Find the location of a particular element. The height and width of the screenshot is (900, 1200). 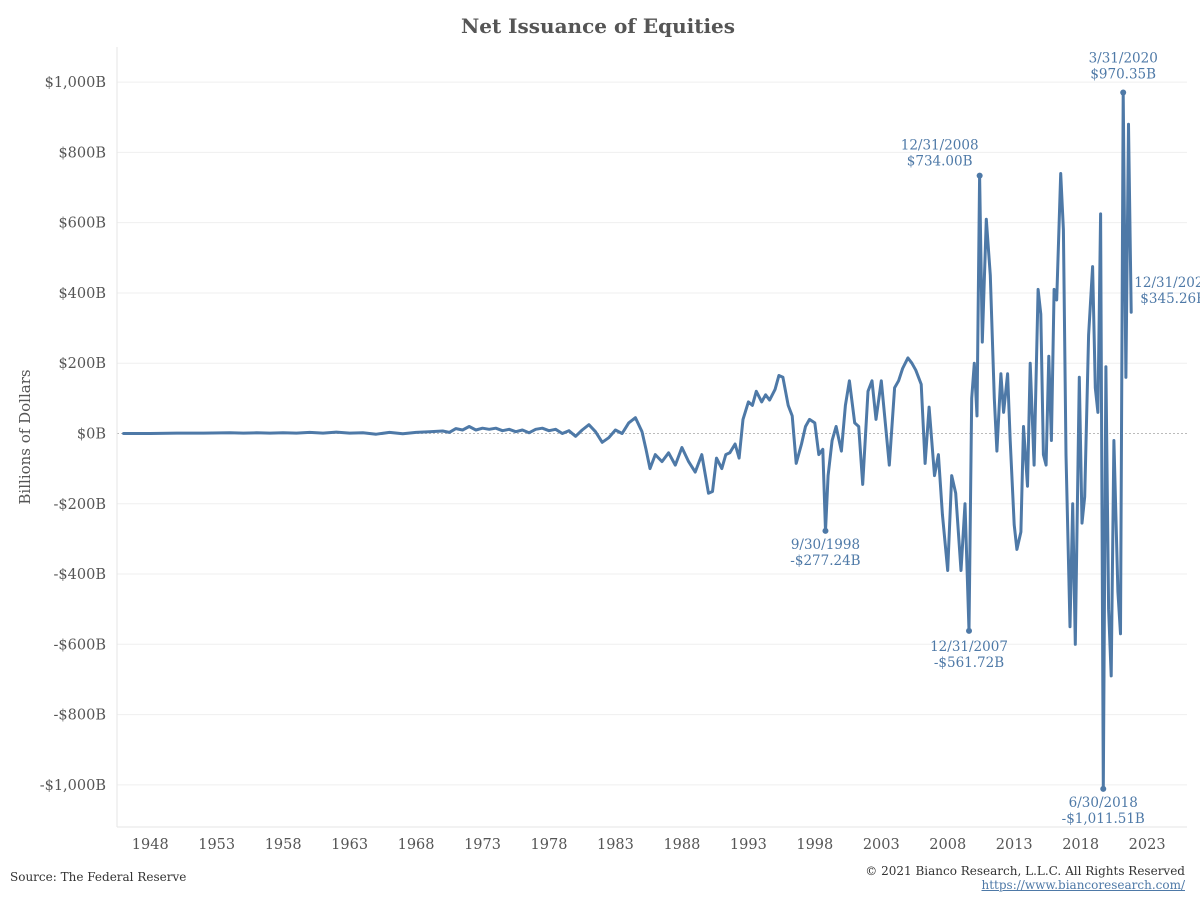

x-tick-label: 2018 is located at coordinates (1080, 845).